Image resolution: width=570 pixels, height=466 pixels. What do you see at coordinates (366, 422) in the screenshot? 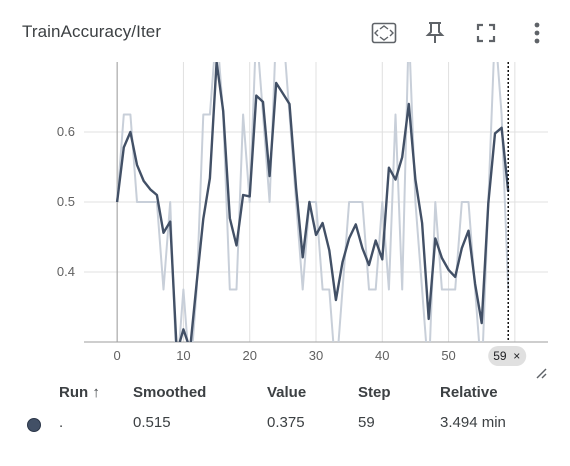
I see `row-step: 59` at bounding box center [366, 422].